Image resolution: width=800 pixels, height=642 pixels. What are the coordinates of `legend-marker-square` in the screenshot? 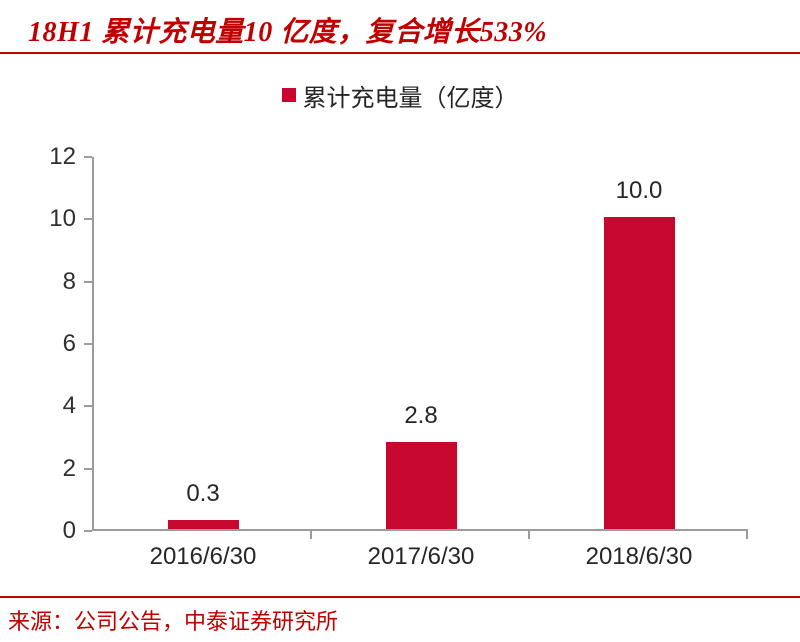 It's located at (288, 95).